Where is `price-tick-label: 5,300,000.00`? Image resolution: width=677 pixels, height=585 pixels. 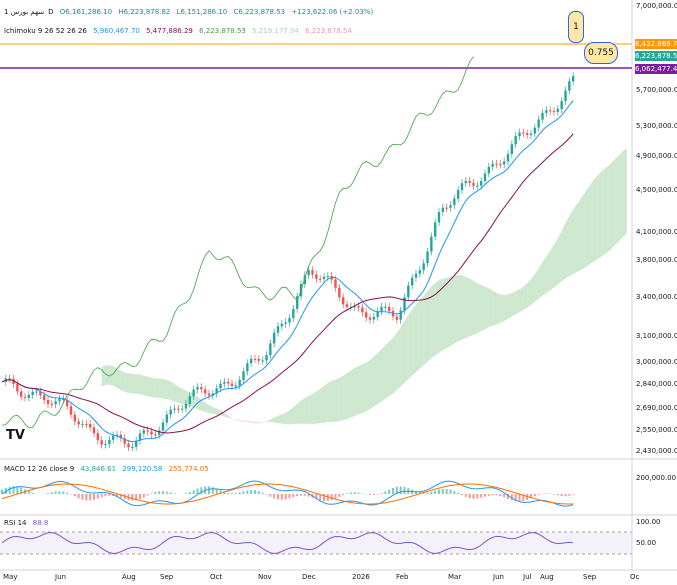
price-tick-label: 5,300,000.00 is located at coordinates (656, 126).